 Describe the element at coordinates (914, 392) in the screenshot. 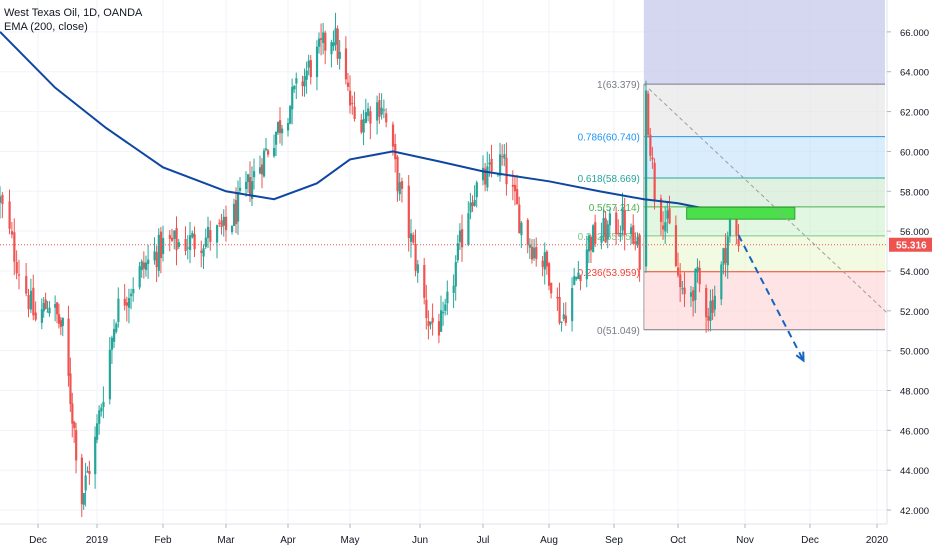

I see `price-tick-label: 48.000` at that location.